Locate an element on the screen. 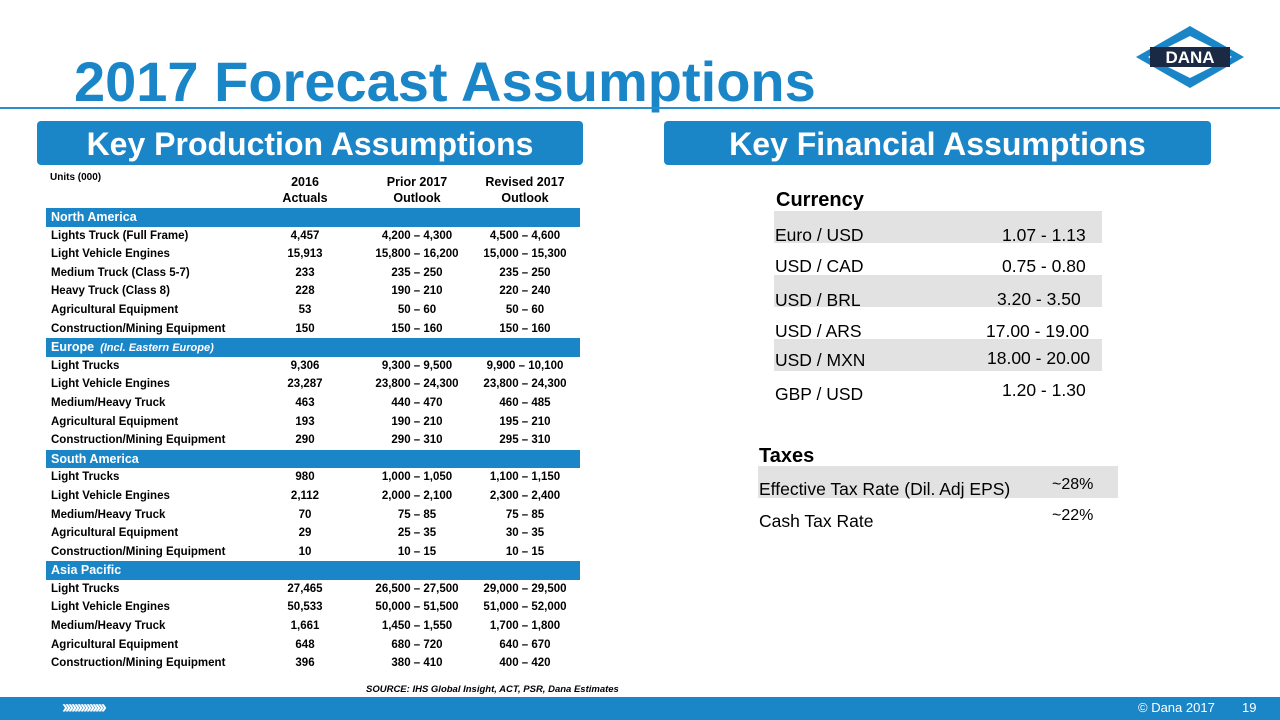  revised-outlook: 150 – 160 is located at coordinates (525, 328).